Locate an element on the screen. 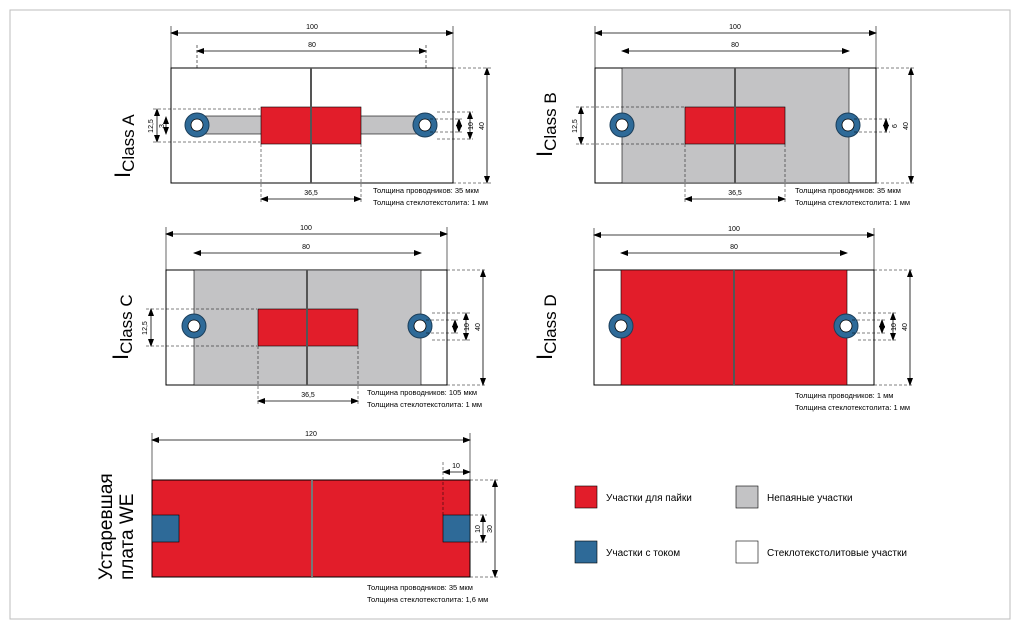 Image resolution: width=1020 pixels, height=629 pixels. legend-nonsolder-label: Непаяные участки is located at coordinates (810, 498).